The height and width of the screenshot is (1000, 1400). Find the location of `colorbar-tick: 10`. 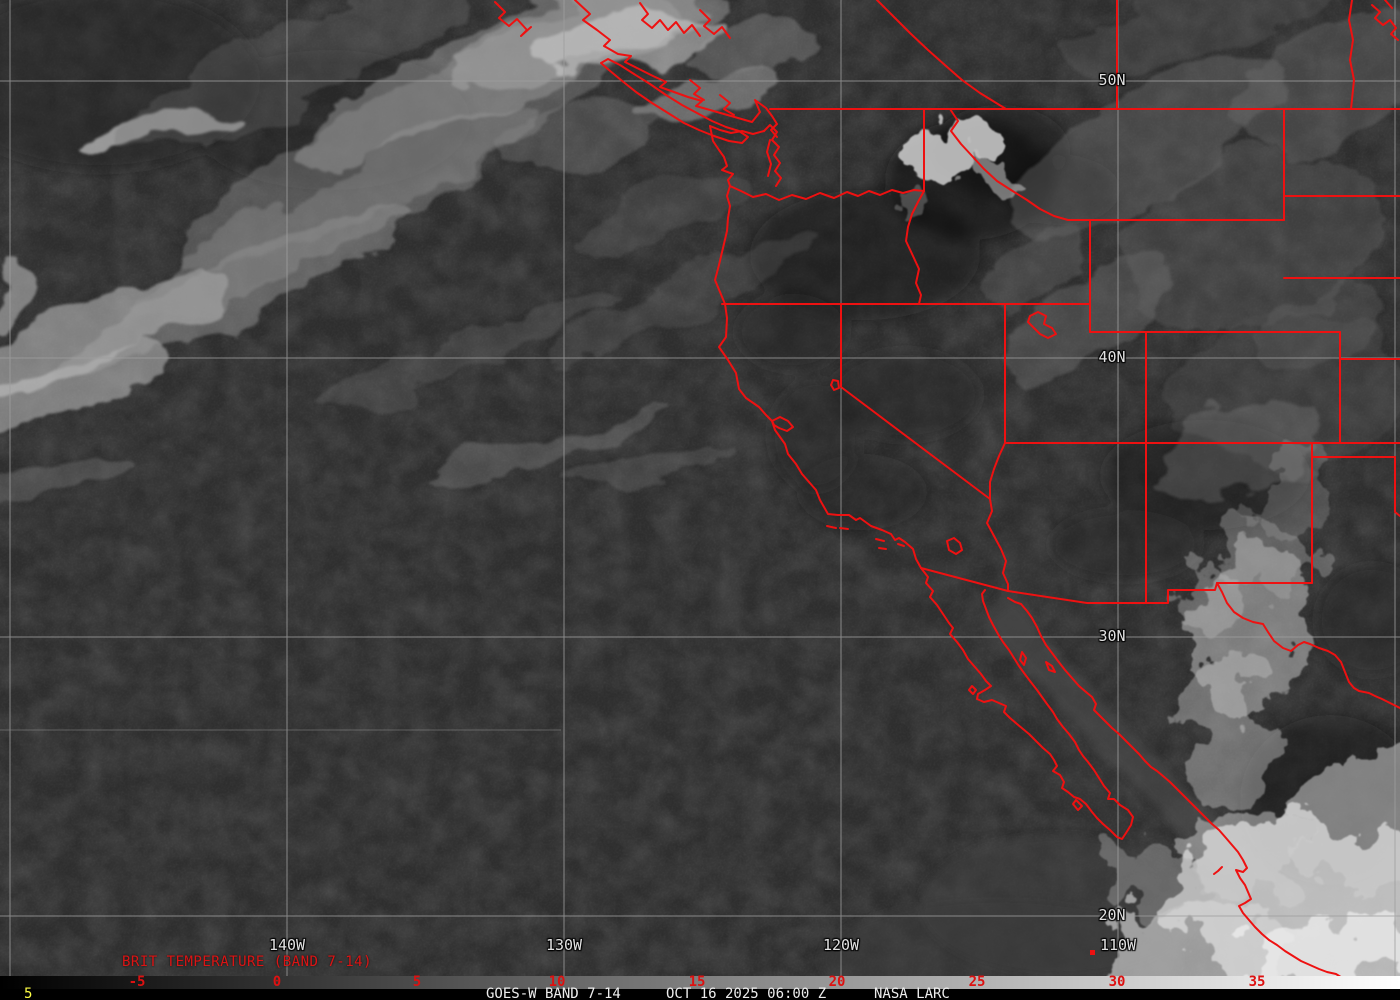

colorbar-tick: 10 is located at coordinates (557, 982).